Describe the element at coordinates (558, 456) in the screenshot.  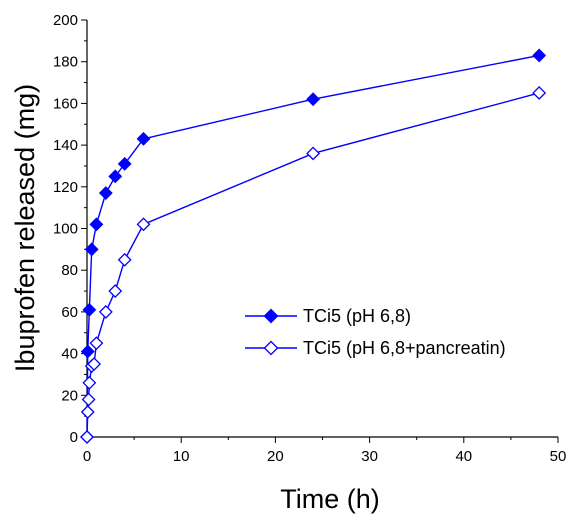
I see `x-tick-label: 50` at that location.